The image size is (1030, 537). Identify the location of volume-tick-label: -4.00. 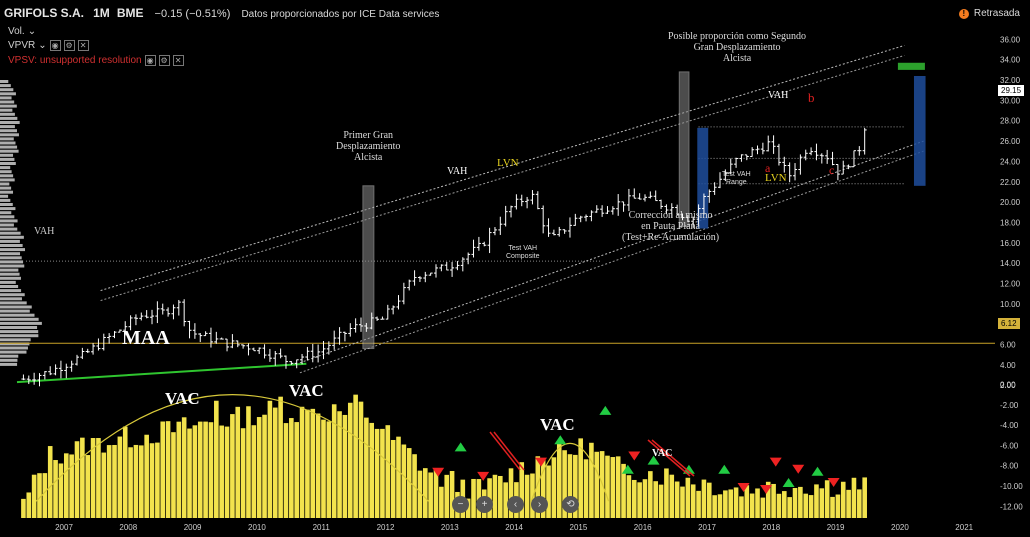
(1009, 425).